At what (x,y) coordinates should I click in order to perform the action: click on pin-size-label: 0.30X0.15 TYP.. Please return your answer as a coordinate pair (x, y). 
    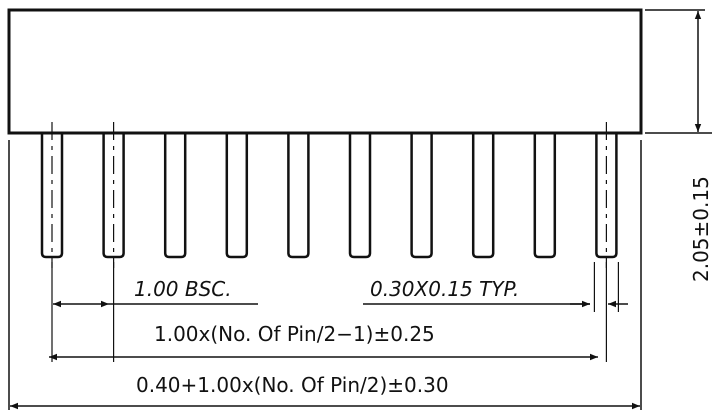
    Looking at the image, I should click on (444, 289).